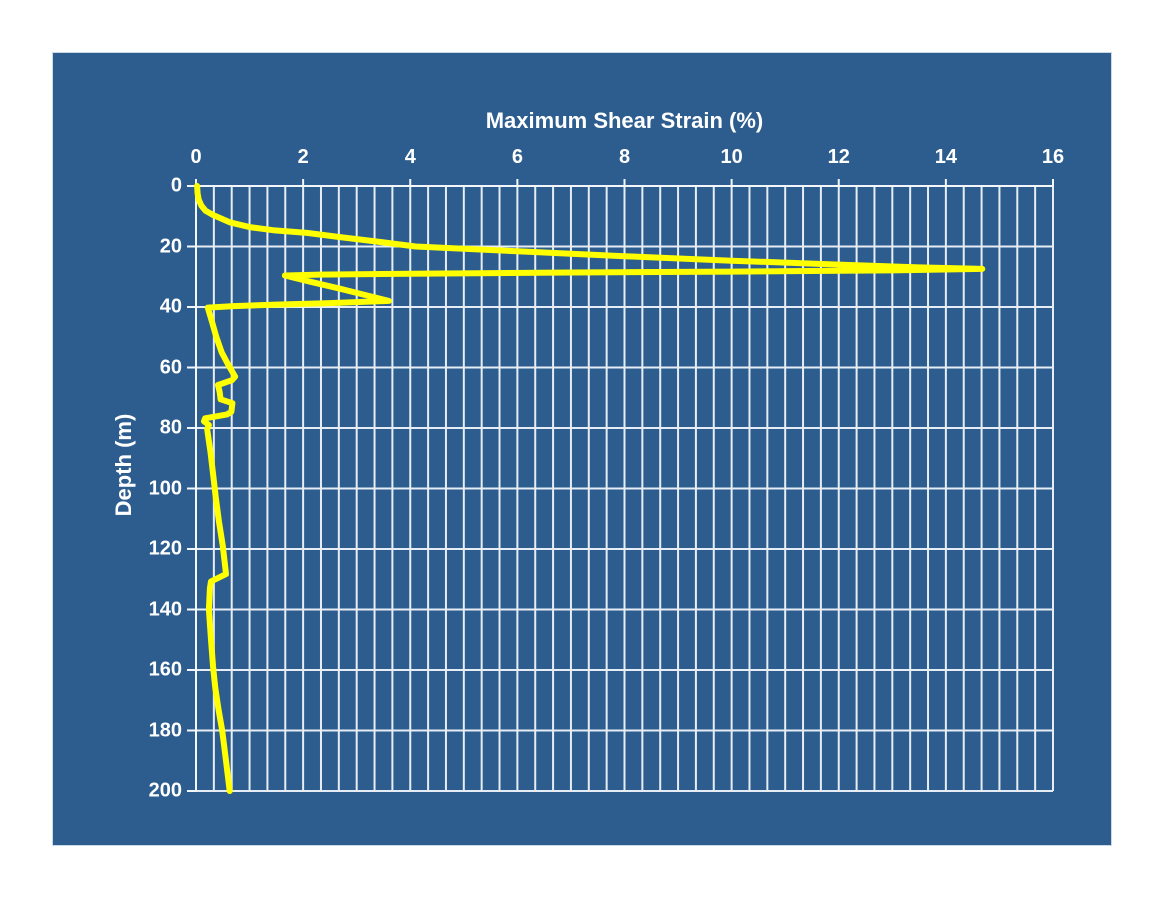 The width and height of the screenshot is (1164, 899). Describe the element at coordinates (838, 157) in the screenshot. I see `x-tick-label: 12` at that location.